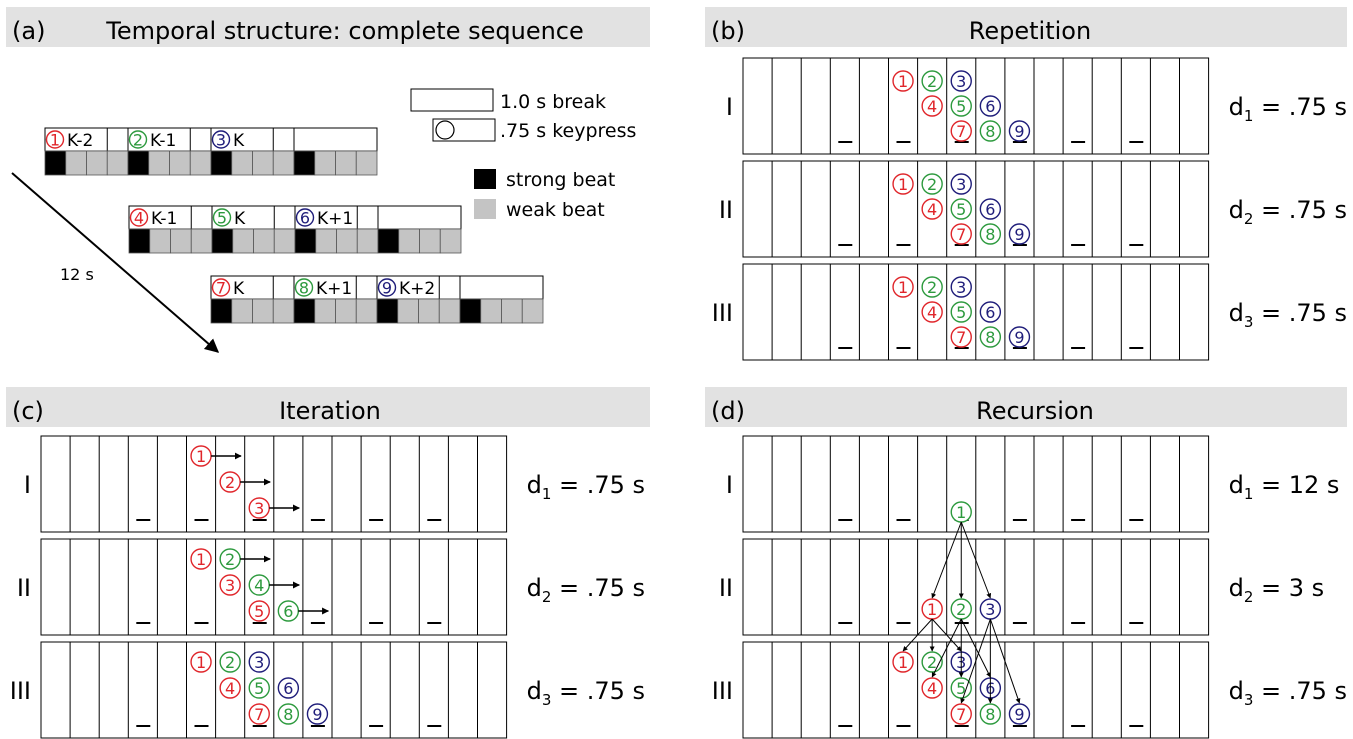 Image resolution: width=1353 pixels, height=739 pixels. What do you see at coordinates (586, 590) in the screenshot?
I see `duration-label: d2 = .75 s` at bounding box center [586, 590].